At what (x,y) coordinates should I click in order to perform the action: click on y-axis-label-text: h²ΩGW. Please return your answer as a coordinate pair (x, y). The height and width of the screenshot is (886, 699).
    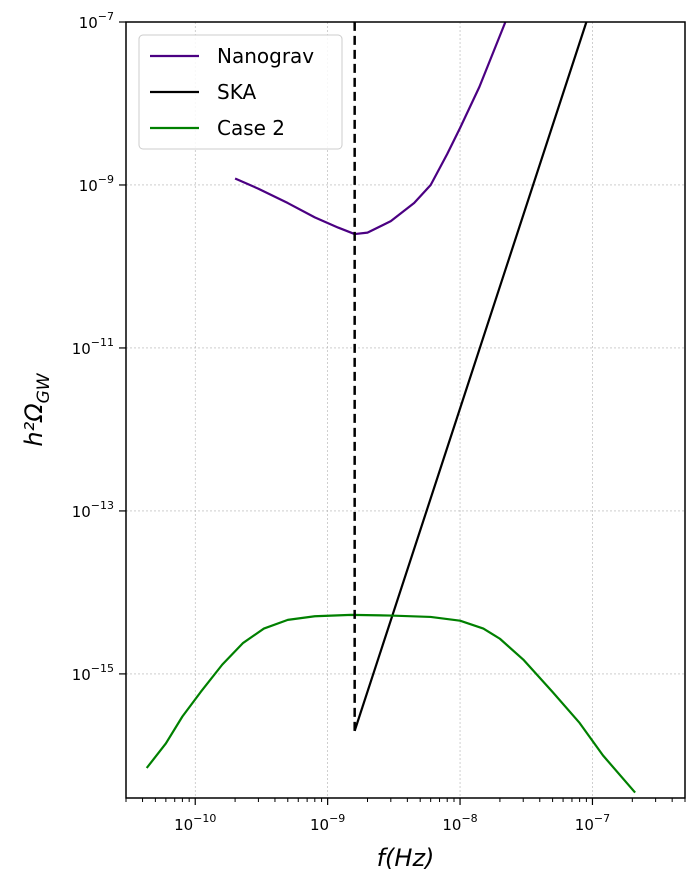
    Looking at the image, I should click on (37, 409).